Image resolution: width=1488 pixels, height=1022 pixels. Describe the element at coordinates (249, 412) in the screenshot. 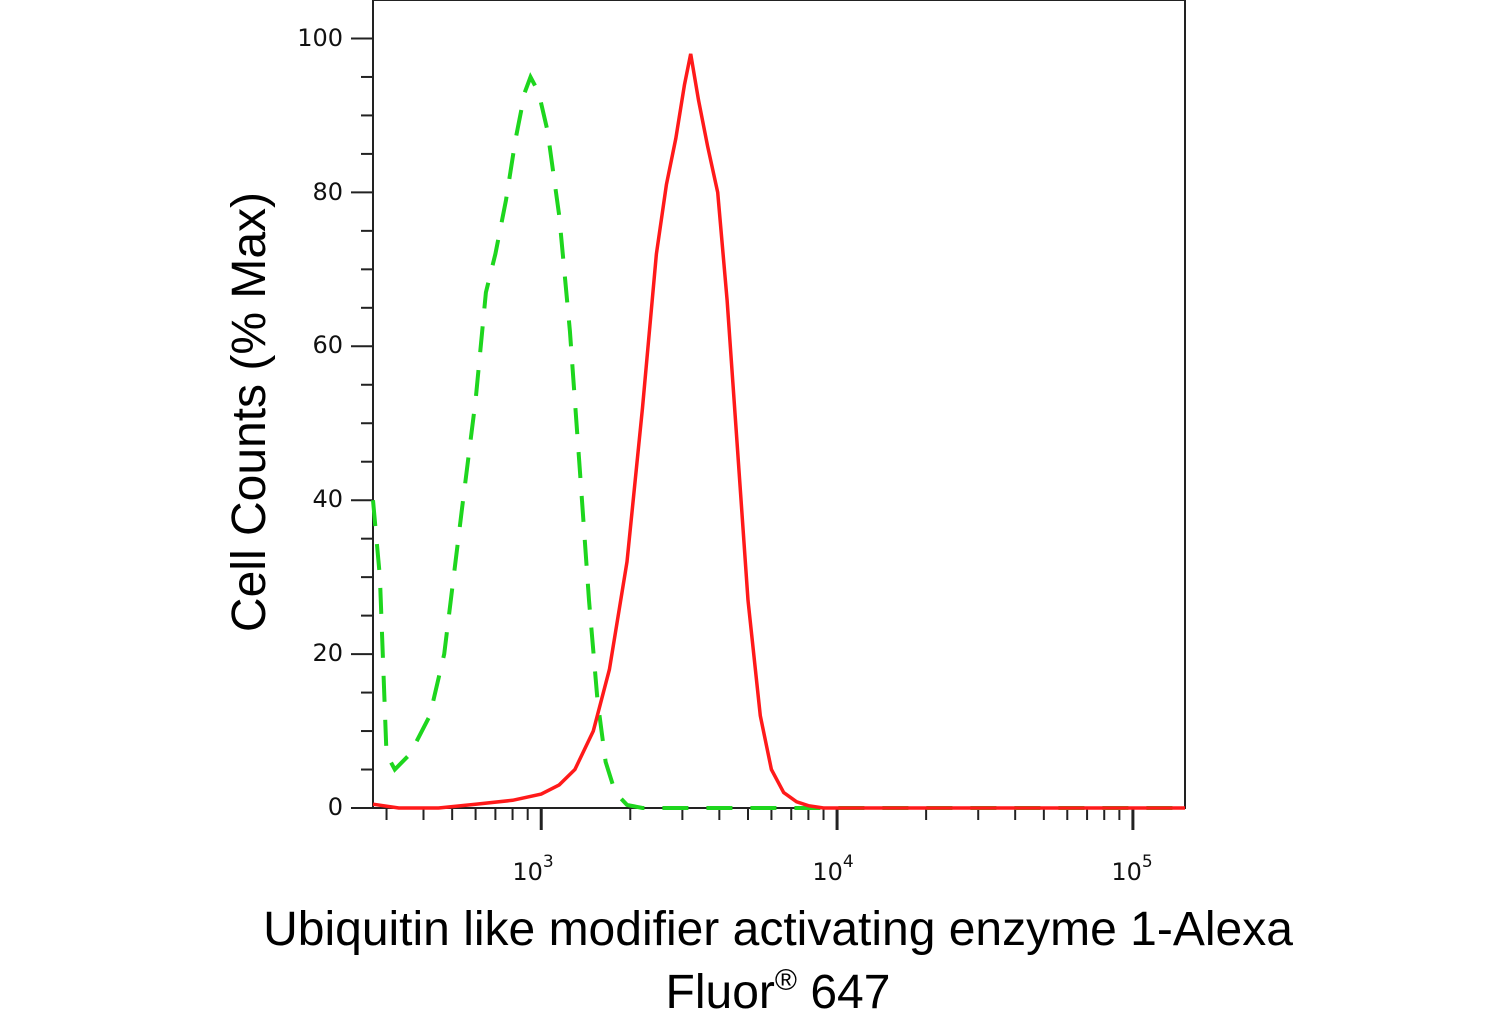

I see `y-axis-title: Cell Counts (% Max)` at that location.